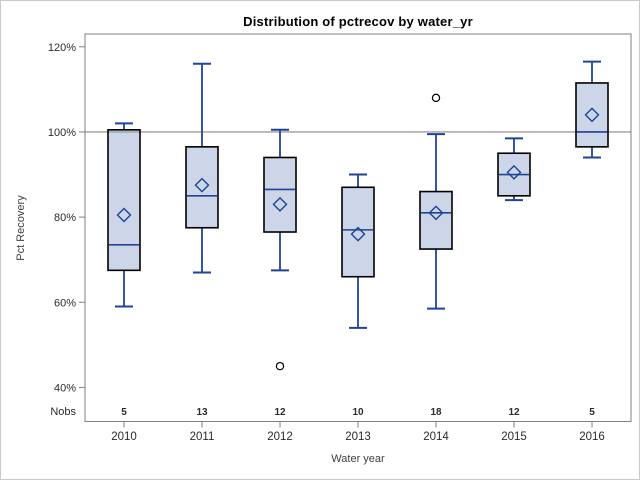  Describe the element at coordinates (65, 388) in the screenshot. I see `y-tick-label: 40%` at that location.